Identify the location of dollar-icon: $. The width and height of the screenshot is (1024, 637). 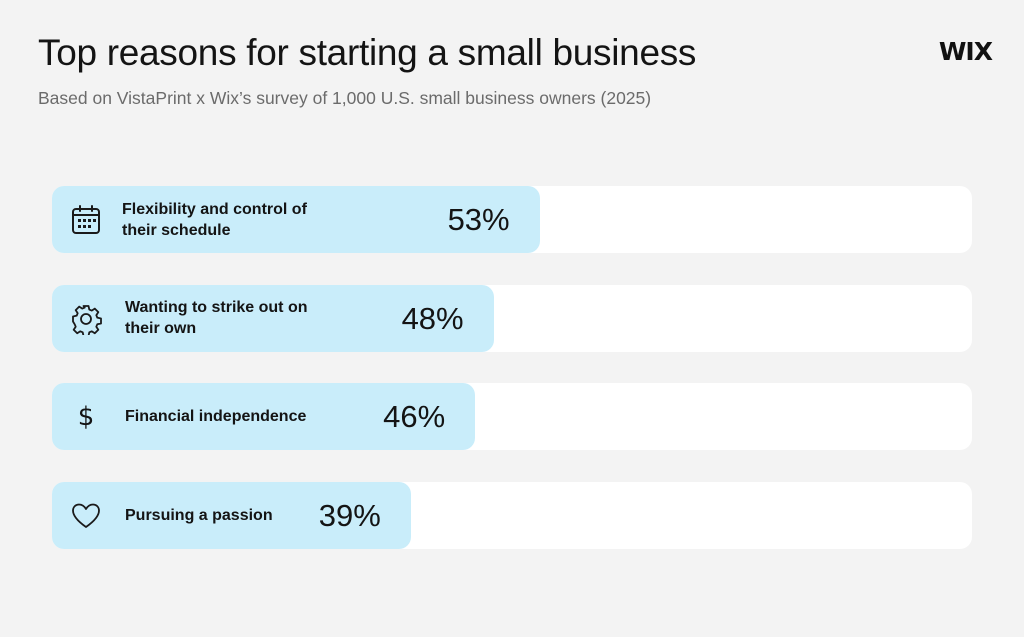
(86, 417).